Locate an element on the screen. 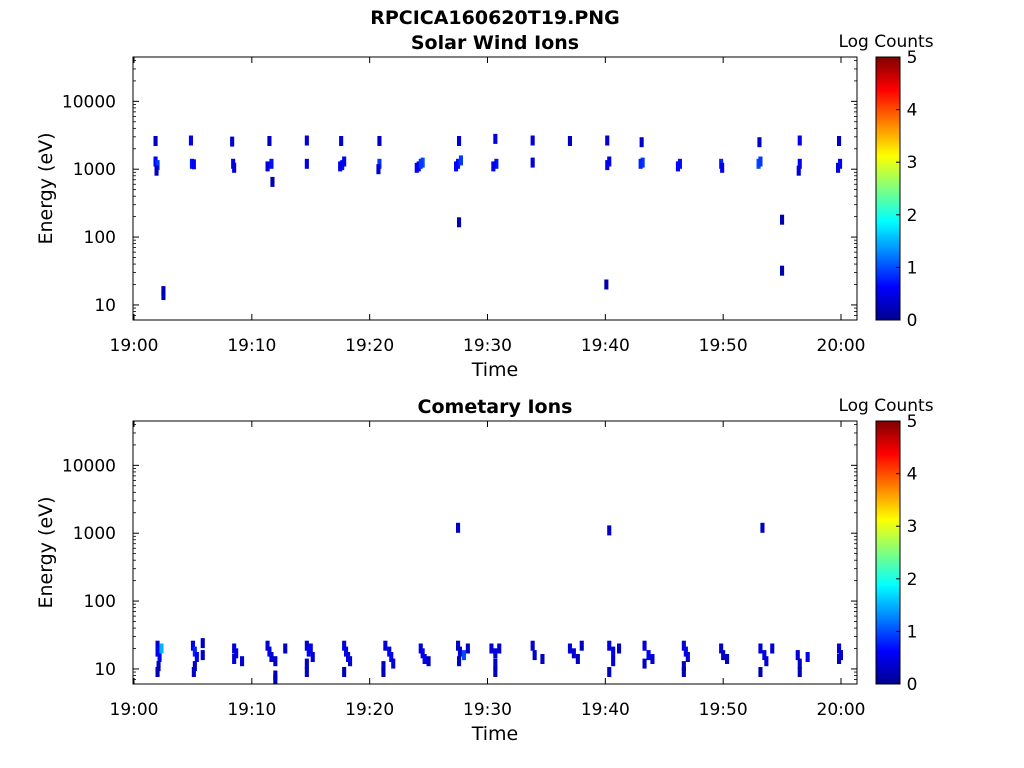 This screenshot has height=768, width=1024. colorbar-tick-label: 2 is located at coordinates (912, 580).